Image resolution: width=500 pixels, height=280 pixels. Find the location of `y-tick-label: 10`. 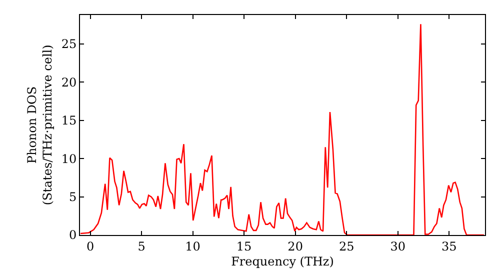

y-tick-label: 10 is located at coordinates (69, 159).